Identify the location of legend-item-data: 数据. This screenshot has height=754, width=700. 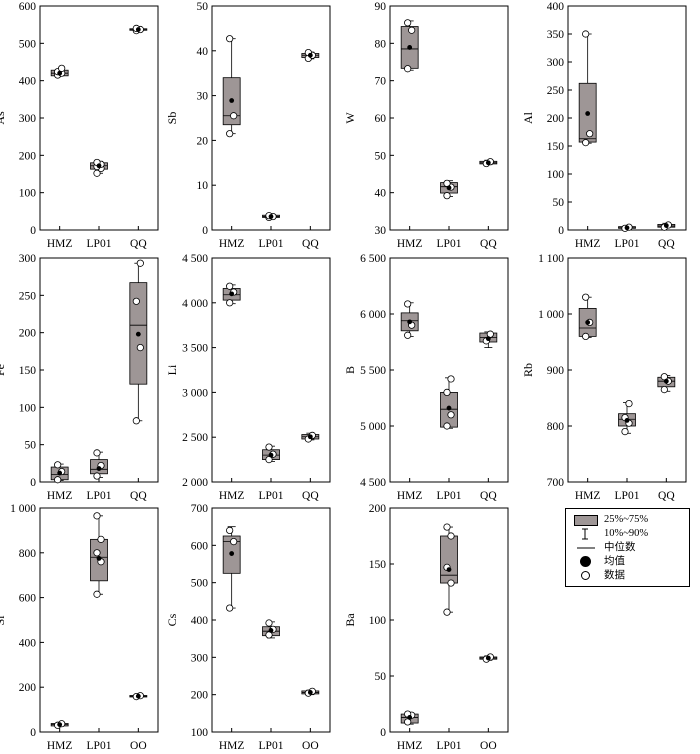
(626, 576).